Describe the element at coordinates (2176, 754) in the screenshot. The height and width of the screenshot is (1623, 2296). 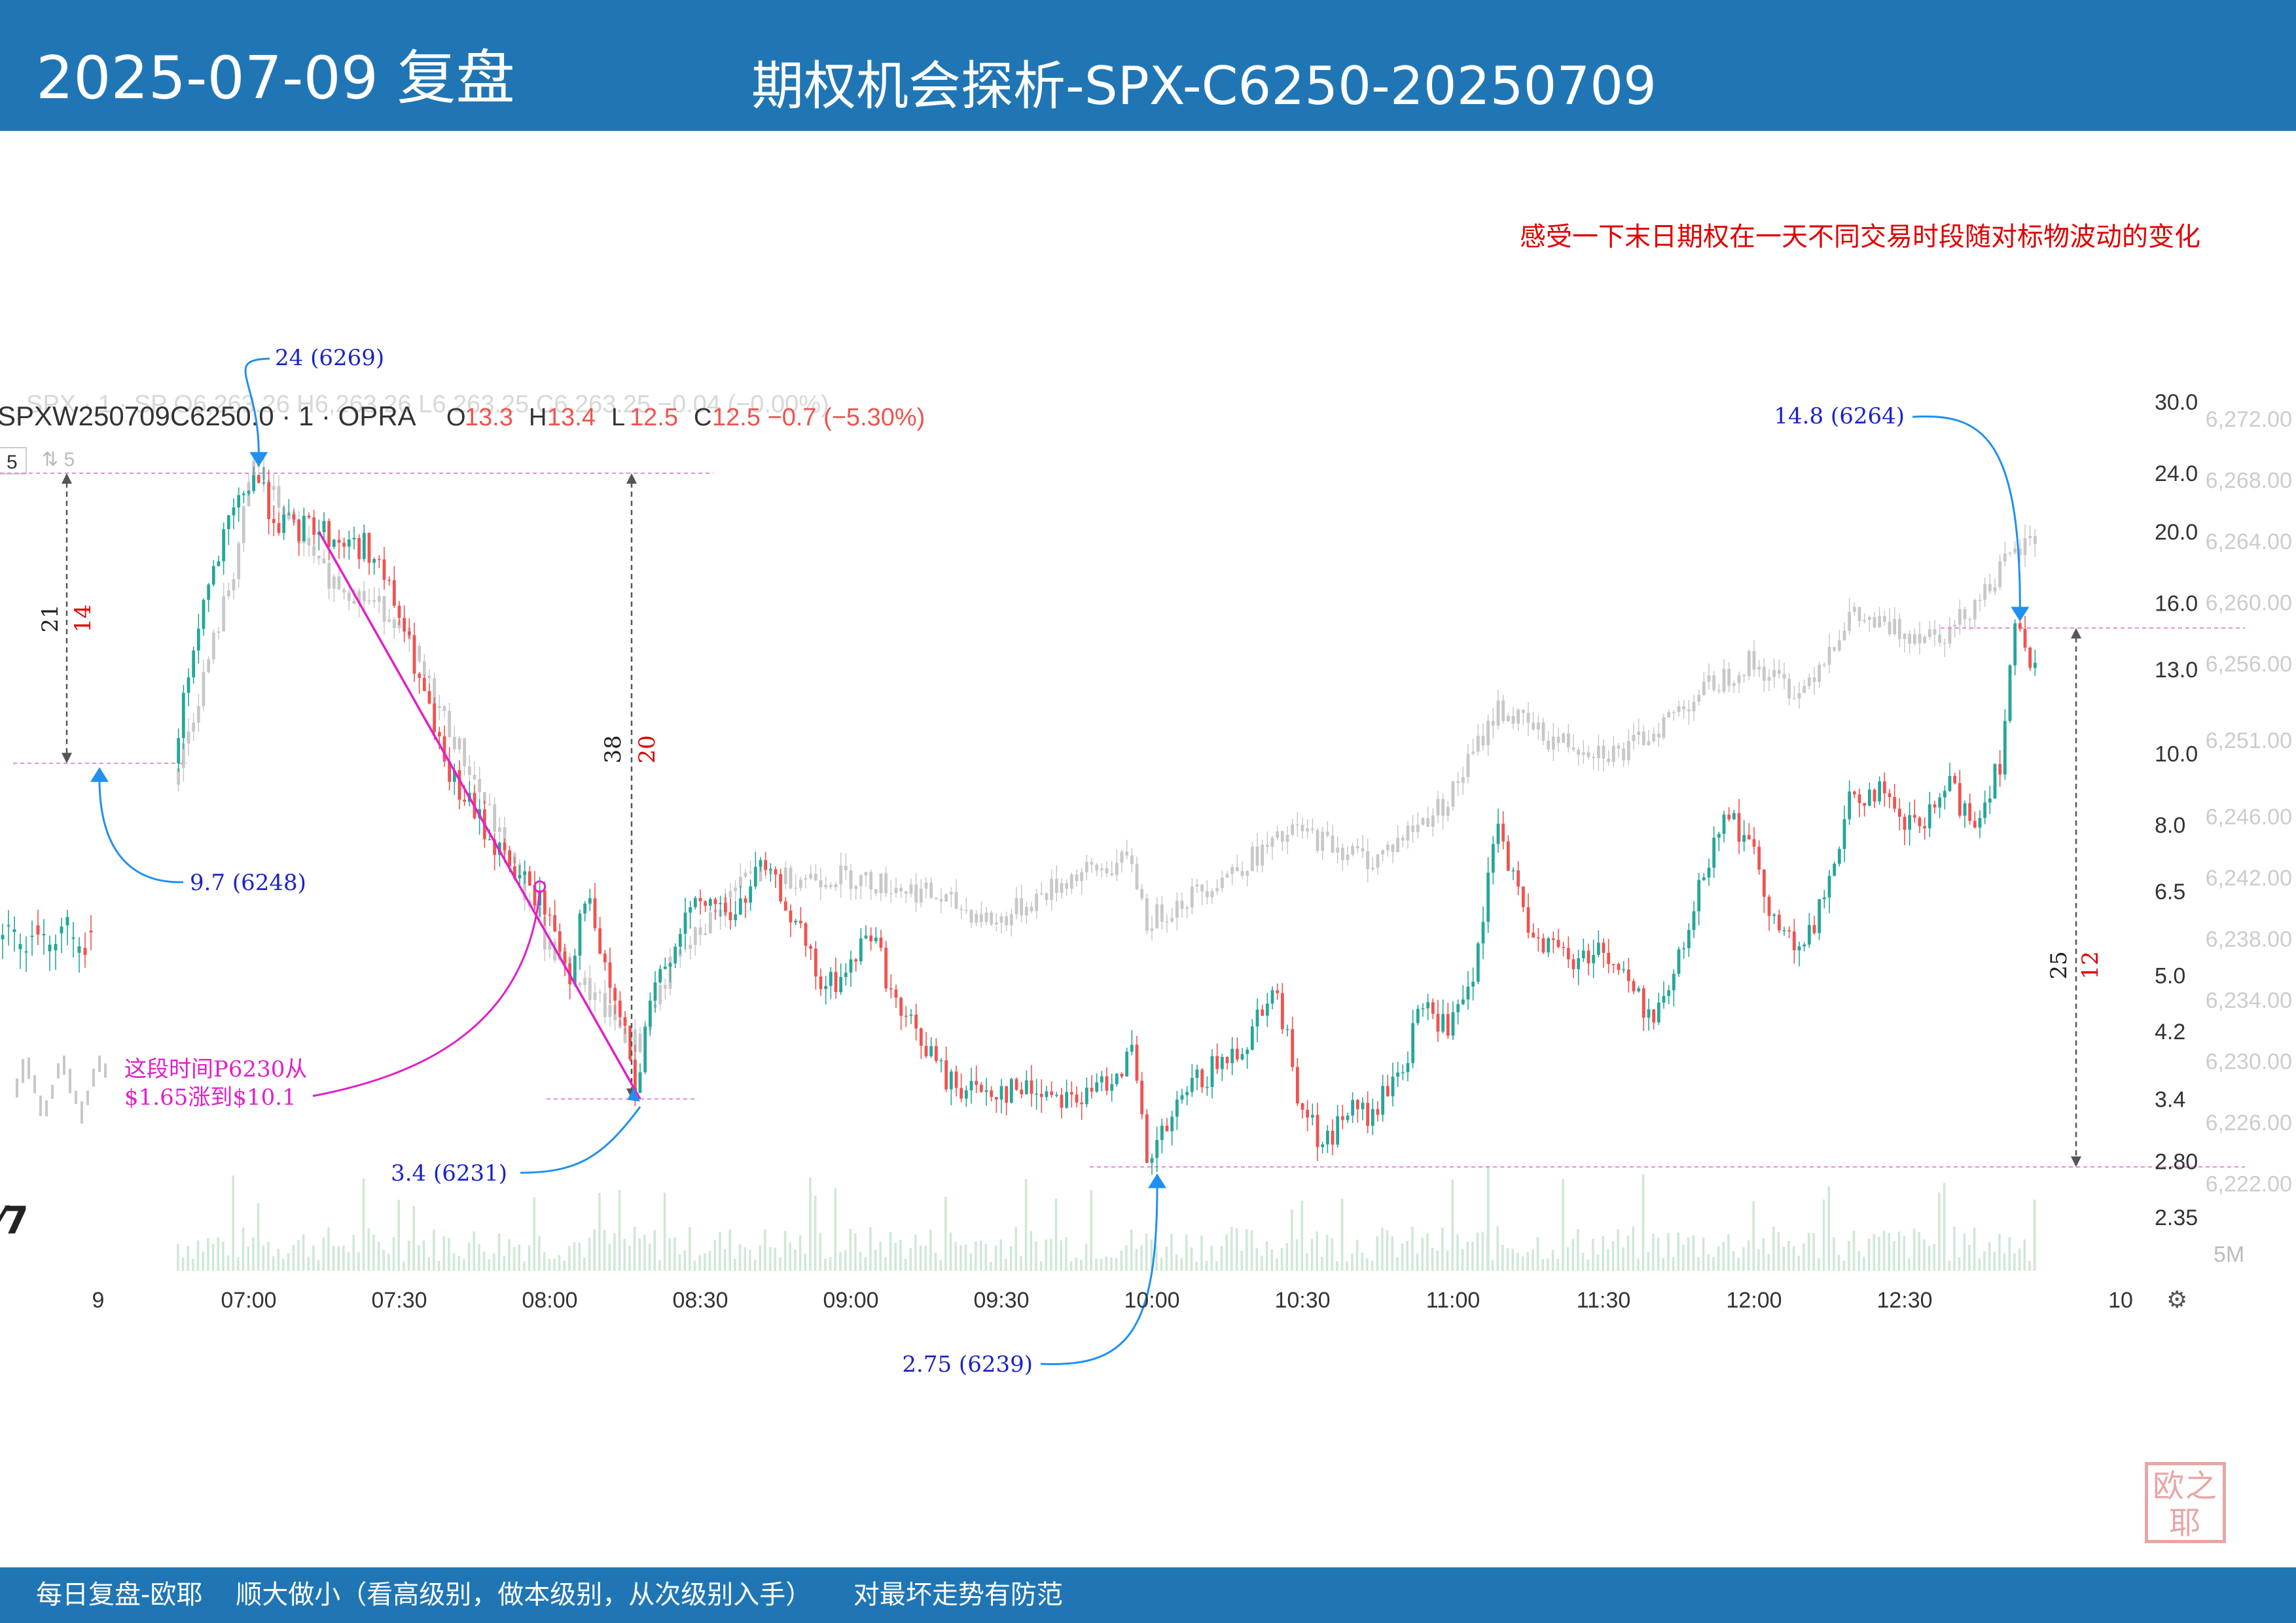
I see `option-price-tick: 10.0` at that location.